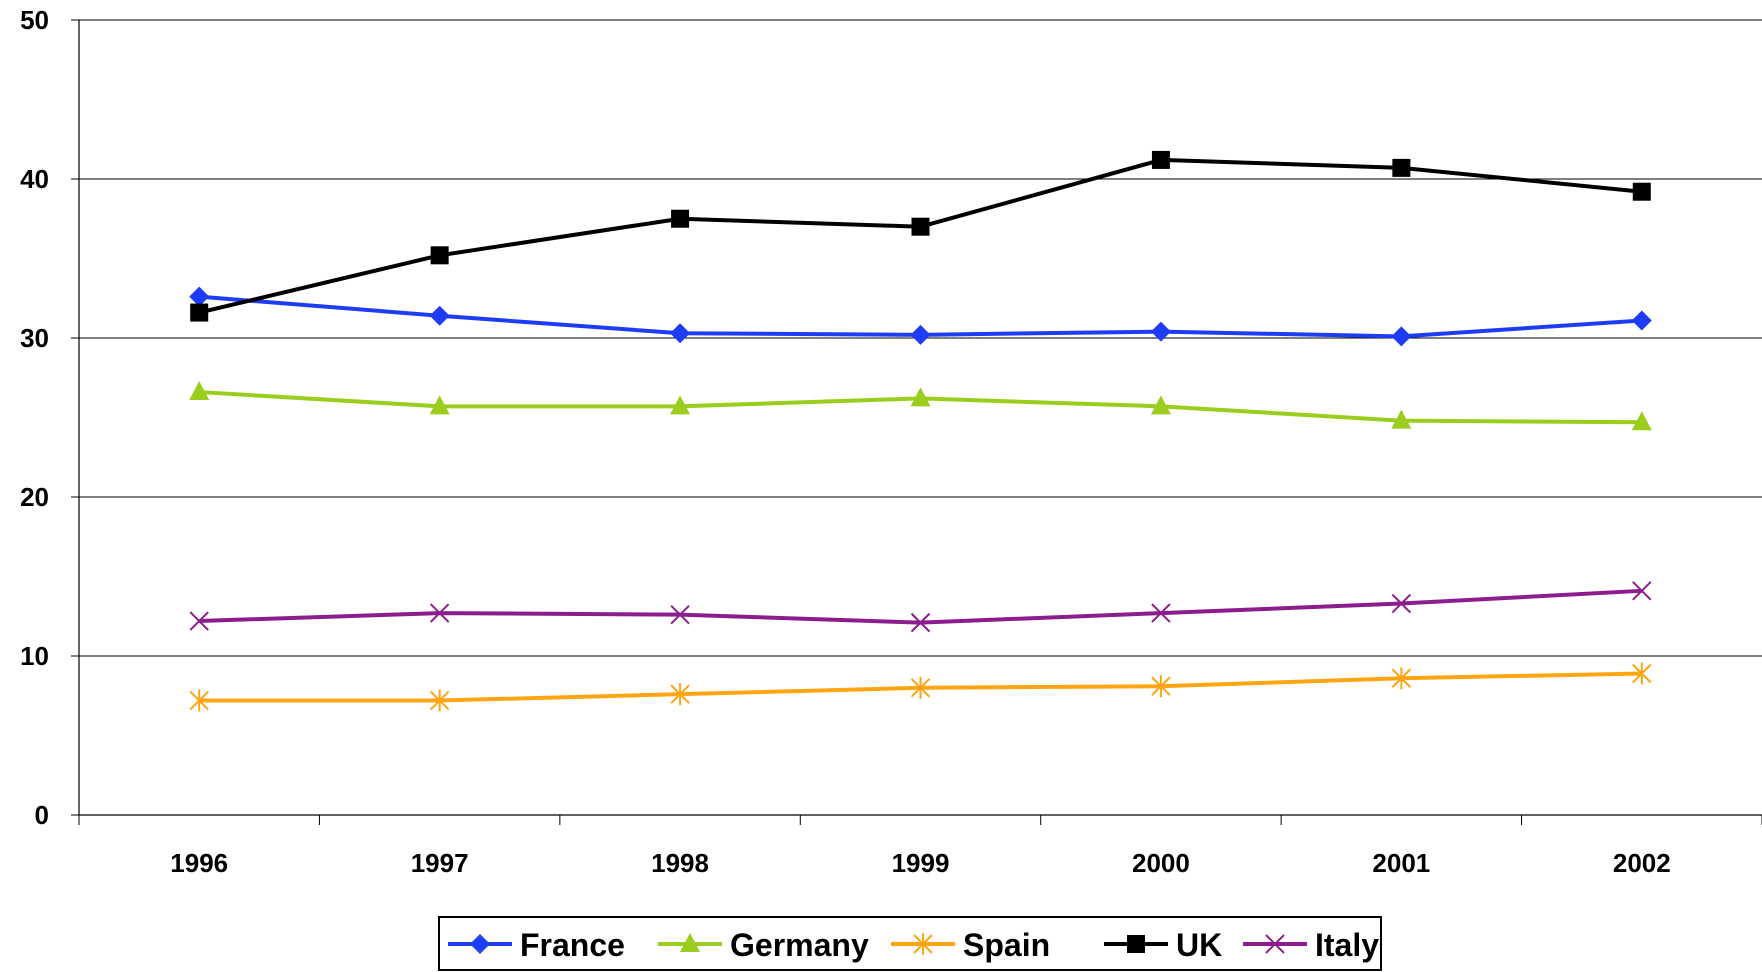 The height and width of the screenshot is (972, 1762). What do you see at coordinates (1161, 863) in the screenshot?
I see `x-tick-label: 2000` at bounding box center [1161, 863].